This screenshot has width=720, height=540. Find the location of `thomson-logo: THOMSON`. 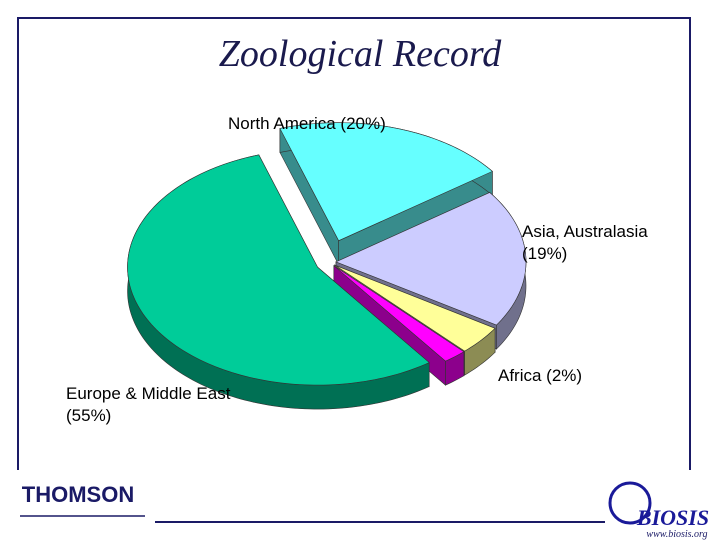

thomson-logo: THOMSON is located at coordinates (78, 494).